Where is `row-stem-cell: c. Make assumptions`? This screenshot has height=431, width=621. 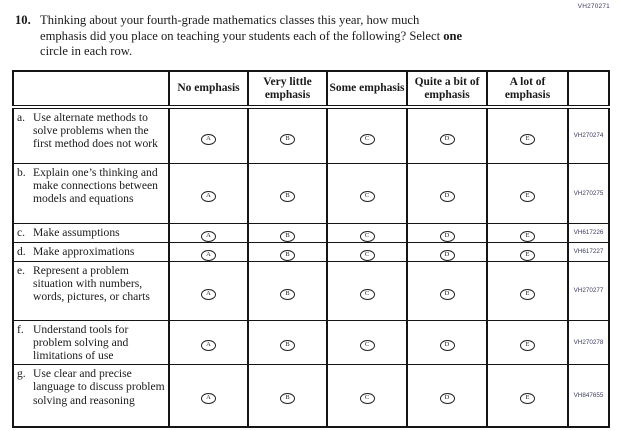 row-stem-cell: c. Make assumptions is located at coordinates (91, 232).